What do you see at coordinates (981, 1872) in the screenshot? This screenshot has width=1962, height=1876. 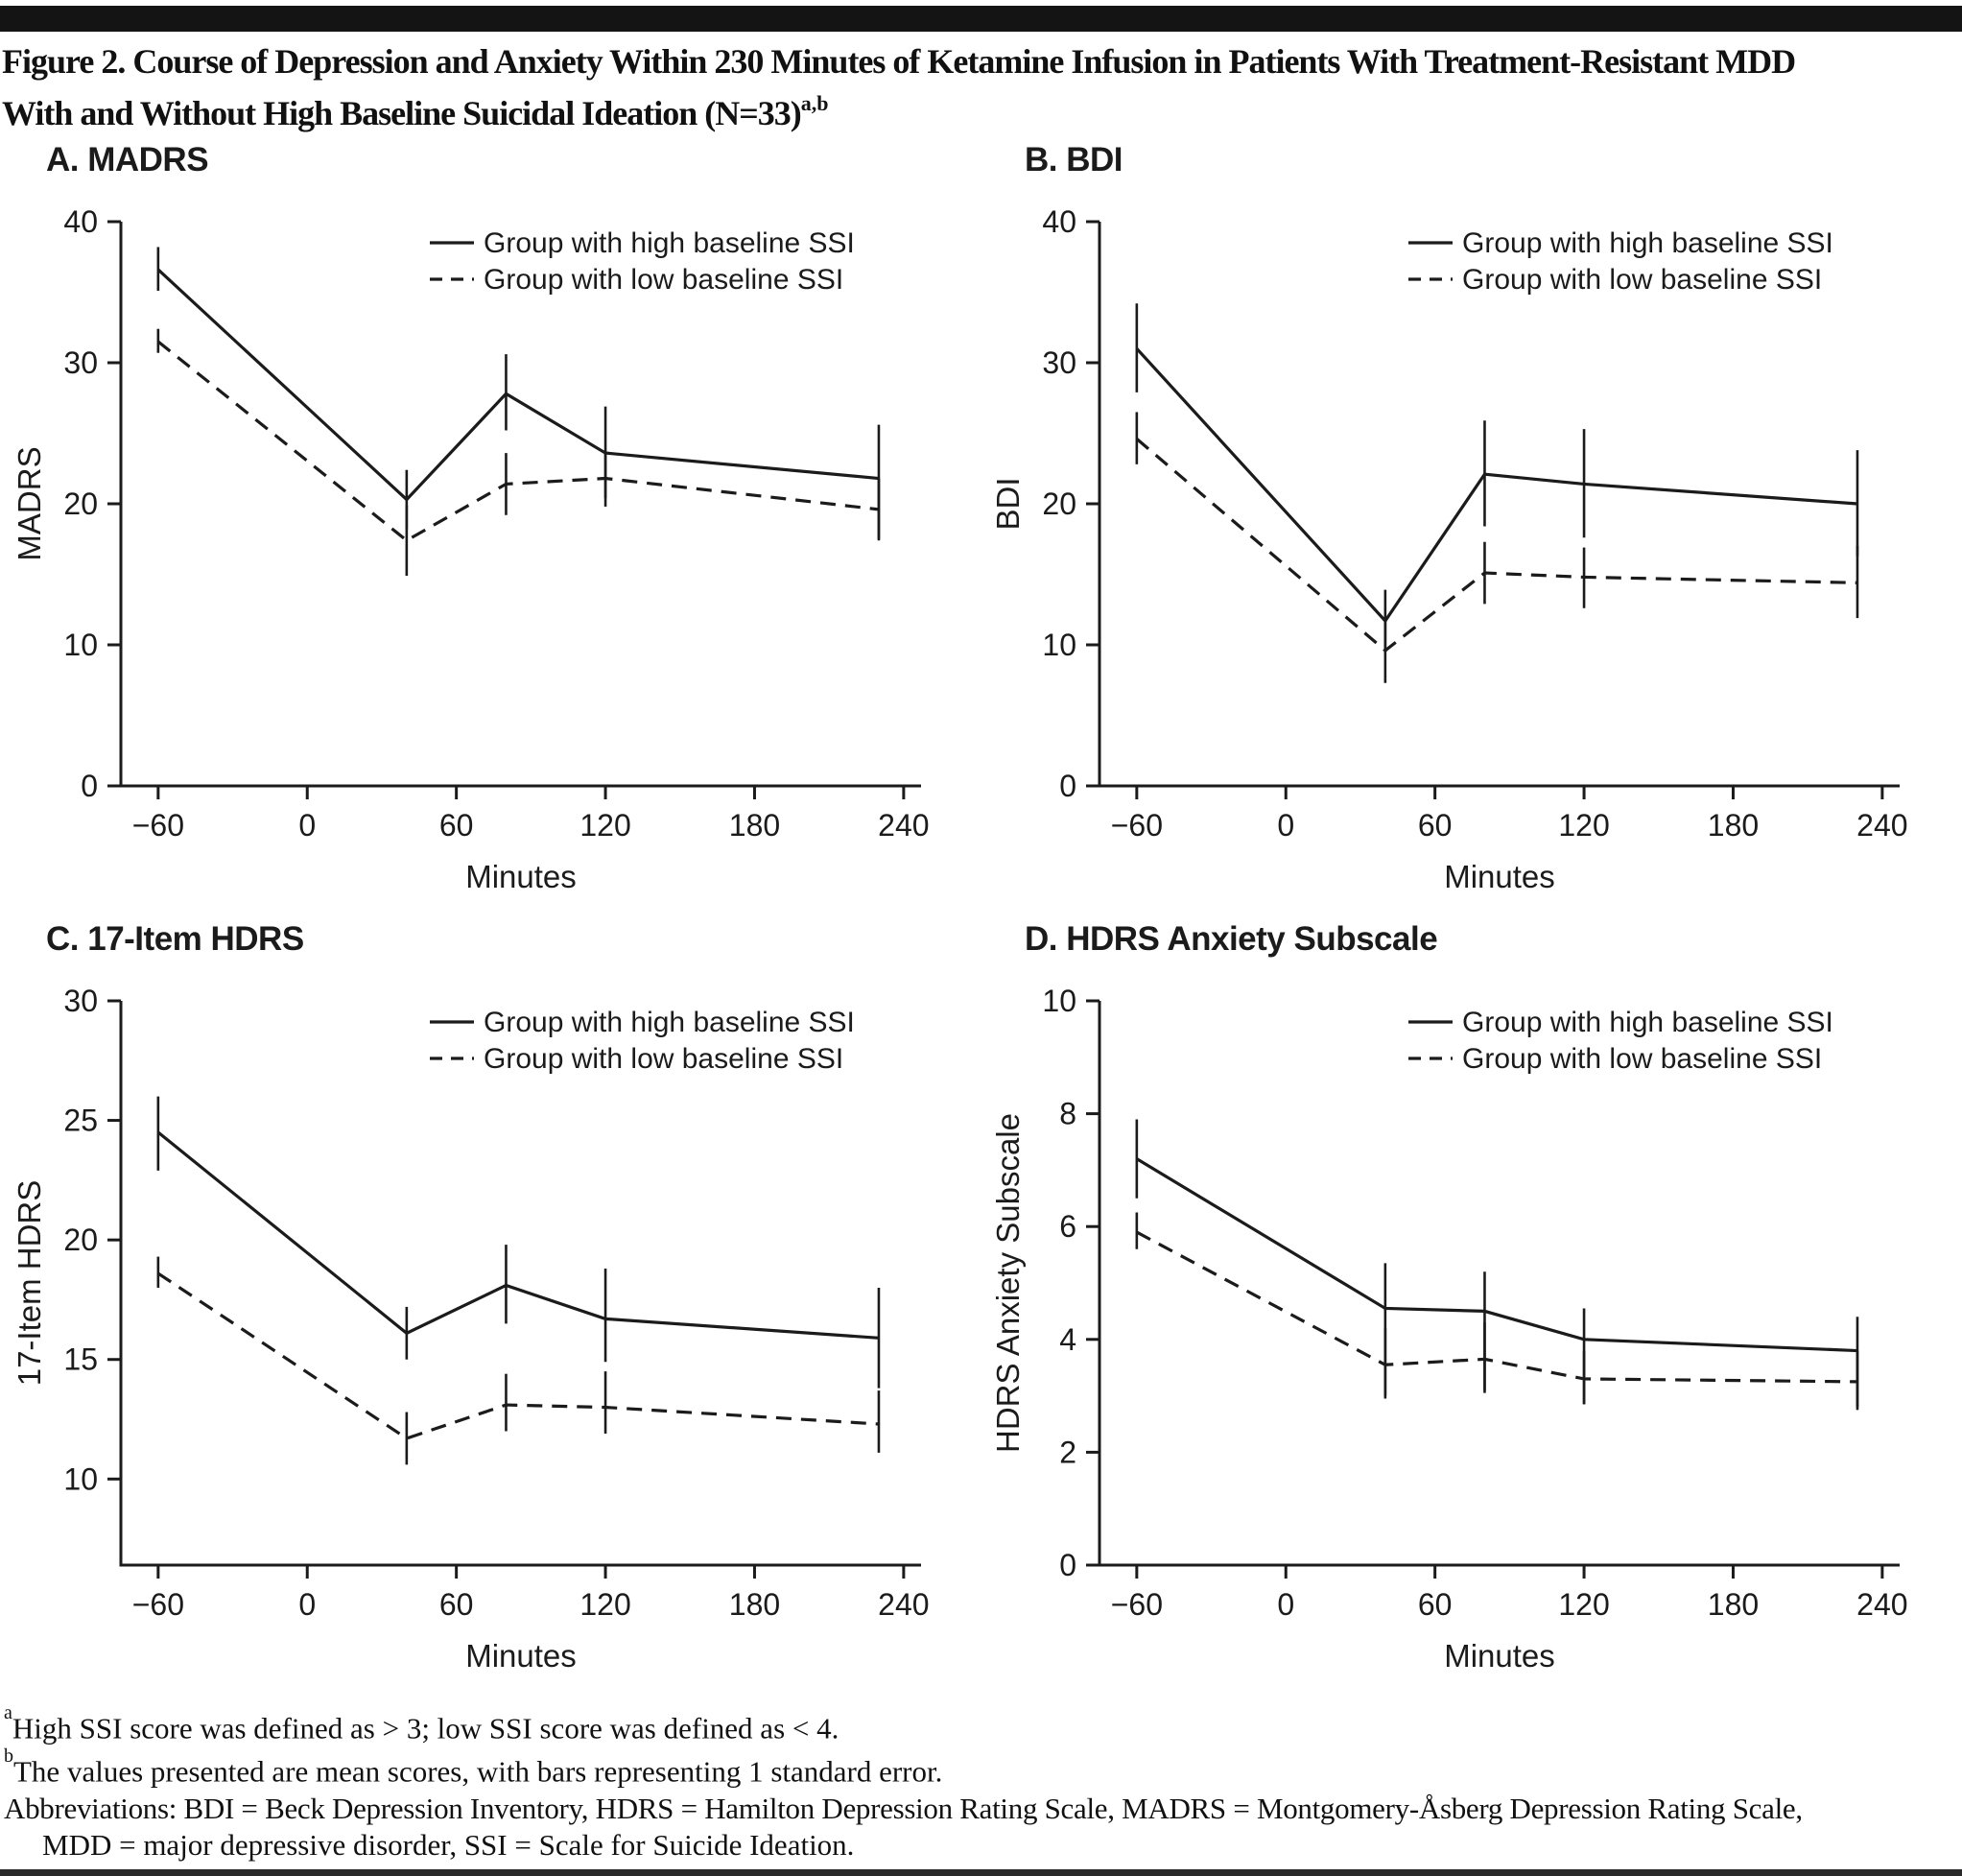 I see `bottom-rule` at bounding box center [981, 1872].